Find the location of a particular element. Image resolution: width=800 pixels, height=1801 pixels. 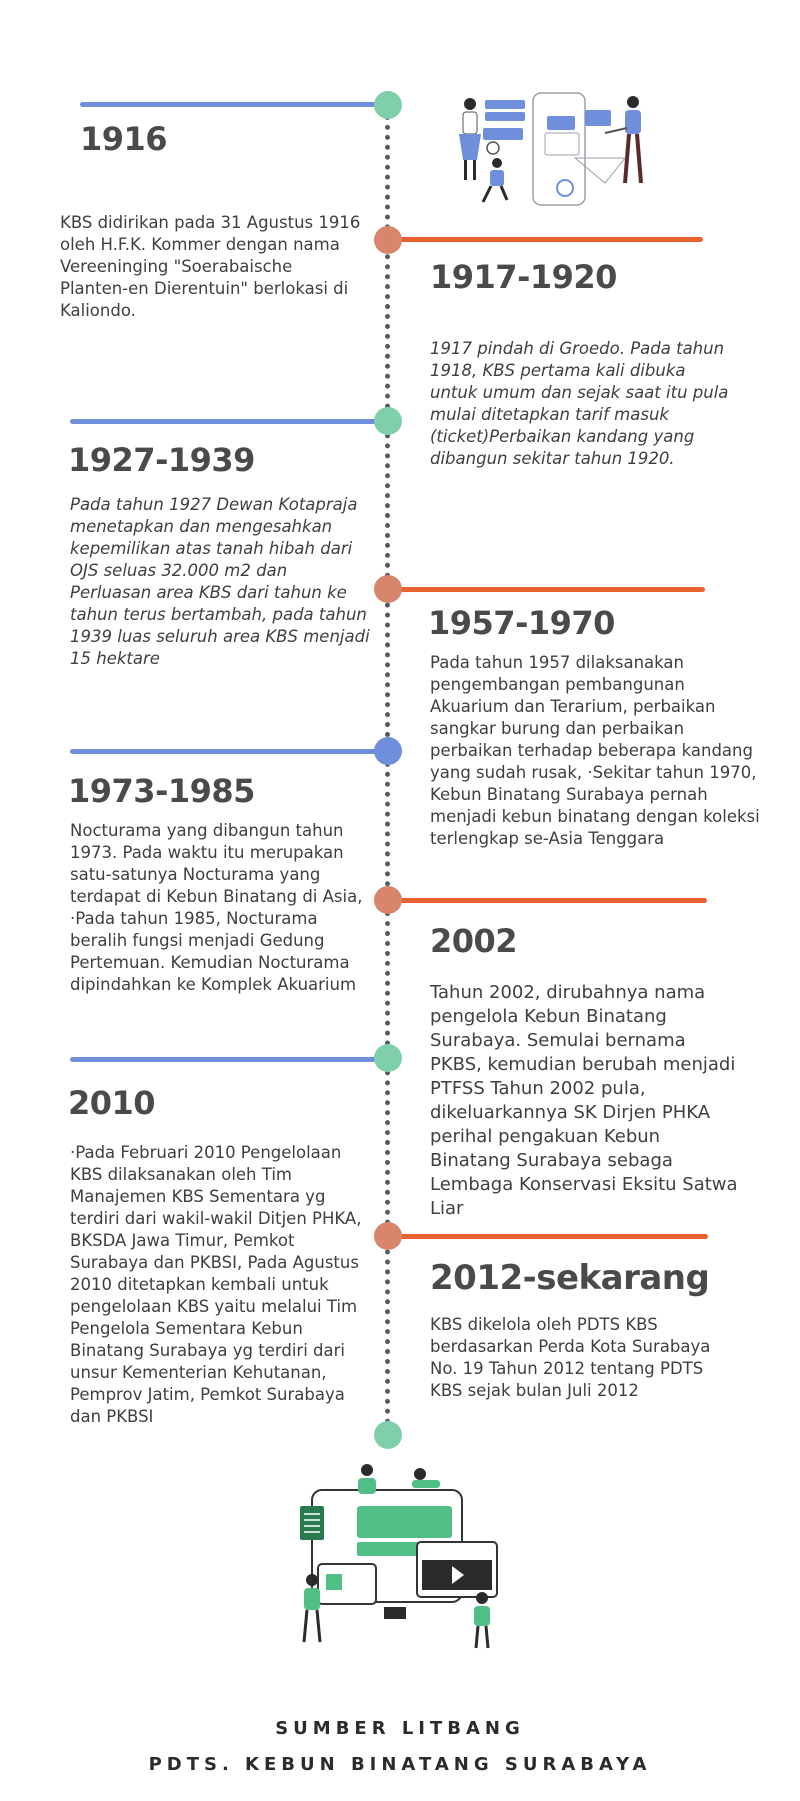

connector-line-1957 is located at coordinates (551, 589).